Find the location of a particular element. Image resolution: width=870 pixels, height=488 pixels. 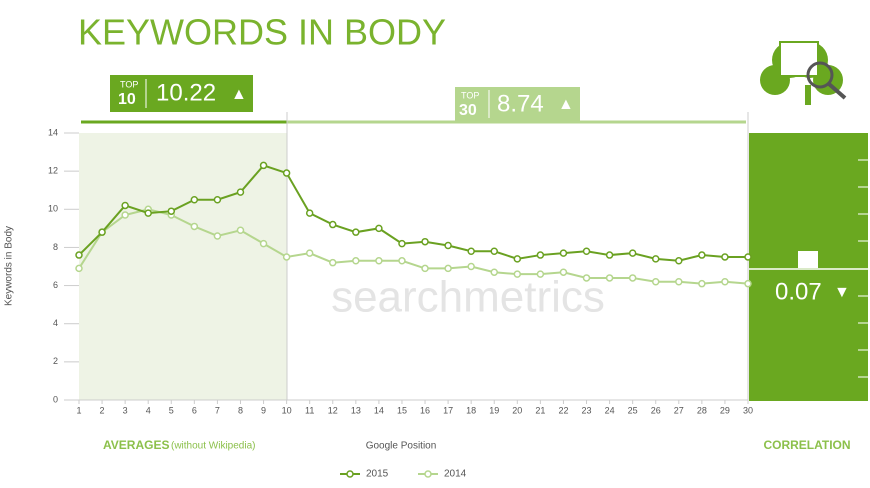

series-line is located at coordinates (413, 246).